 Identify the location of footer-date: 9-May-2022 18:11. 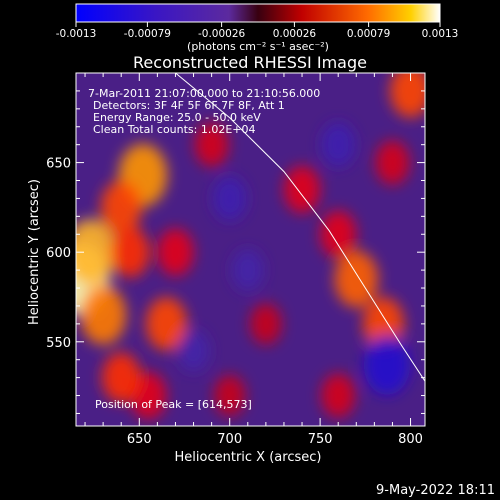
(435, 490).